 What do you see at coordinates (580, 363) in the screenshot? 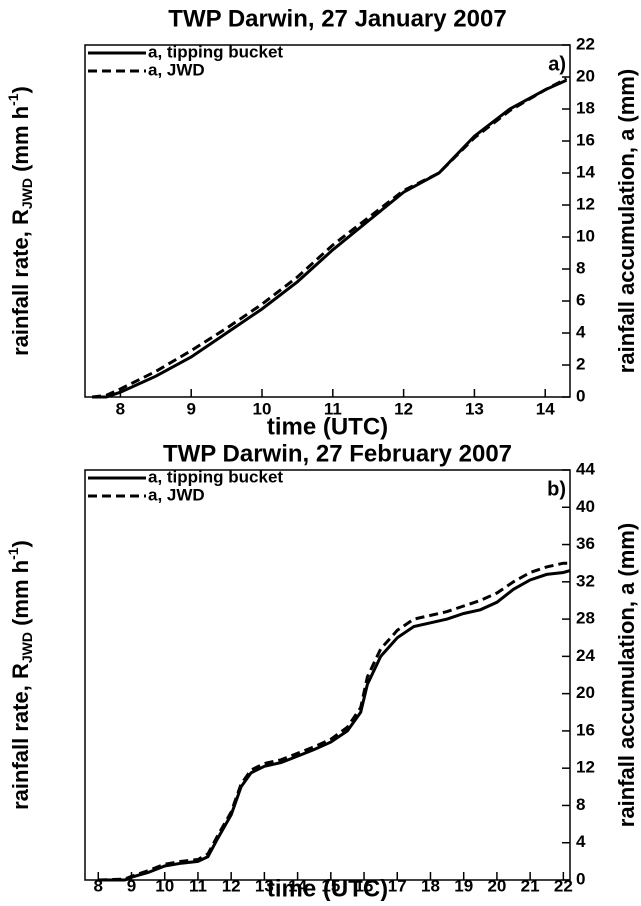
I see `y2-tick-label: 2` at bounding box center [580, 363].